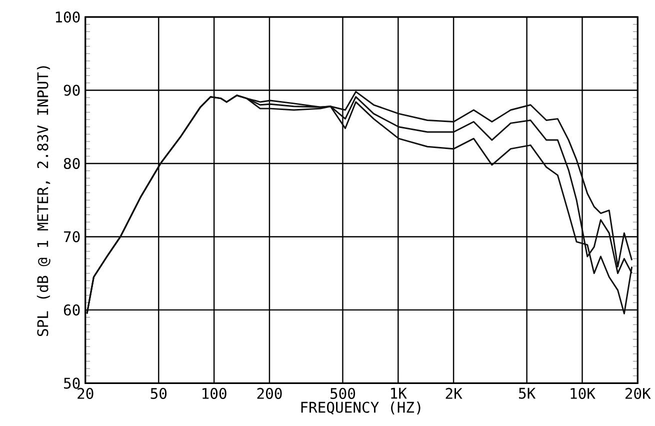 The width and height of the screenshot is (655, 426). I want to click on x-tick-label: 200, so click(269, 394).